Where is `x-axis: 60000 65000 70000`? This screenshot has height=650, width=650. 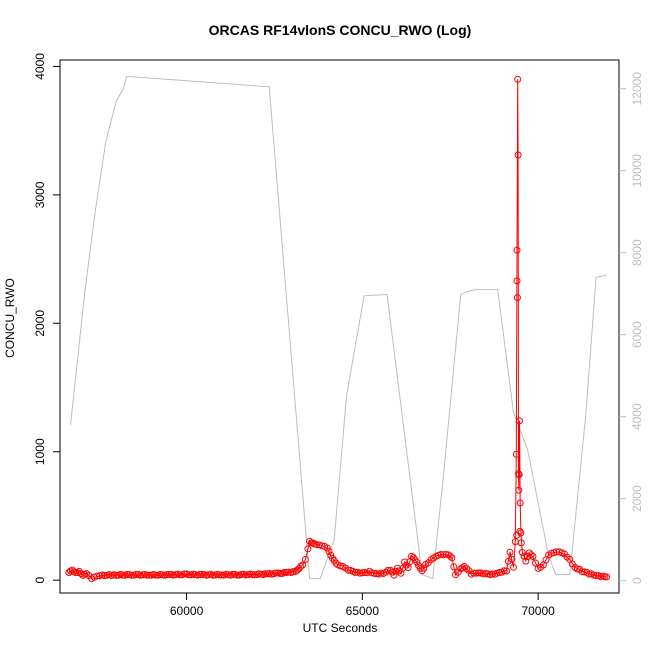 x-axis: 60000 65000 70000 is located at coordinates (362, 605).